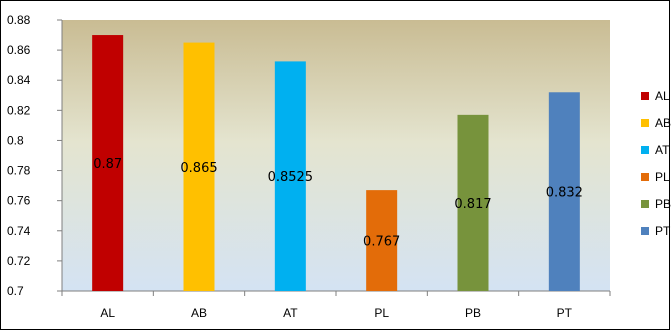 The height and width of the screenshot is (332, 672). What do you see at coordinates (35, 155) in the screenshot?
I see `y-axis: 0.7 0.72 0.74 0.76 0.78 0.8 0.82 0.84 0.86 0.88` at bounding box center [35, 155].